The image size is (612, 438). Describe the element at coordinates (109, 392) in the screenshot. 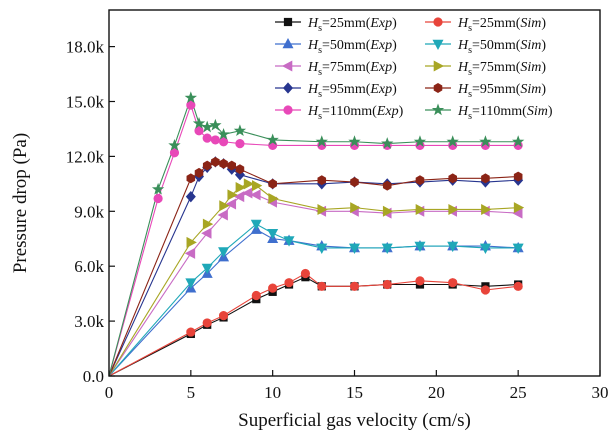

I see `x-tick-label: 0` at that location.